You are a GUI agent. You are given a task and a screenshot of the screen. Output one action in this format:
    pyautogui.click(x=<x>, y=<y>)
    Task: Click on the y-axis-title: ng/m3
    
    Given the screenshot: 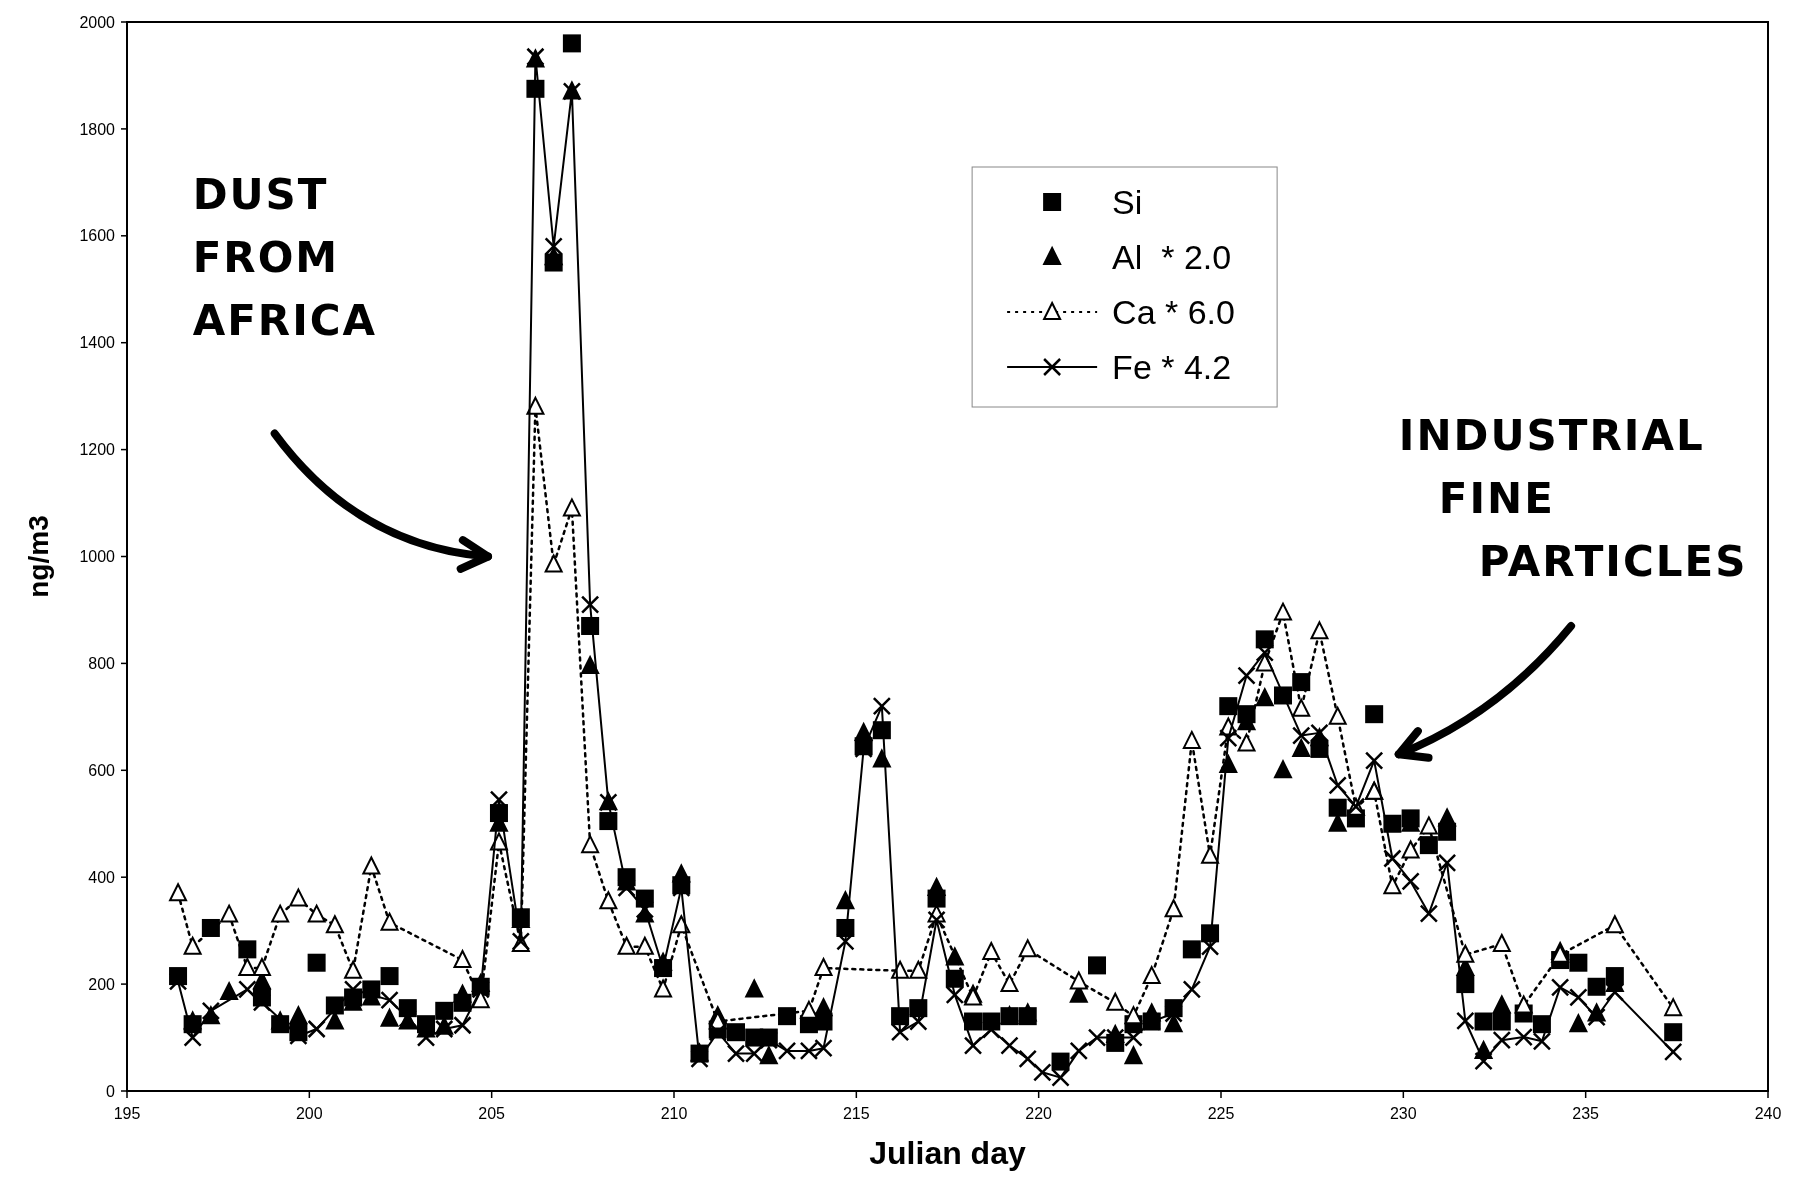 What is the action you would take?
    pyautogui.click(x=38, y=556)
    